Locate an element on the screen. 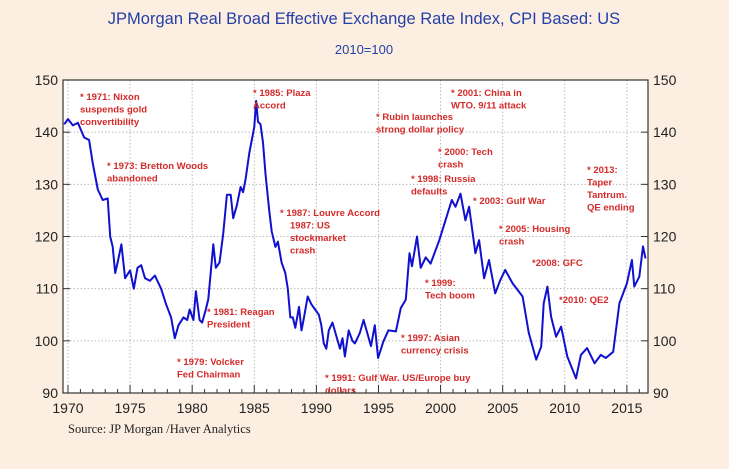  annotation-line: QE ending is located at coordinates (611, 208).